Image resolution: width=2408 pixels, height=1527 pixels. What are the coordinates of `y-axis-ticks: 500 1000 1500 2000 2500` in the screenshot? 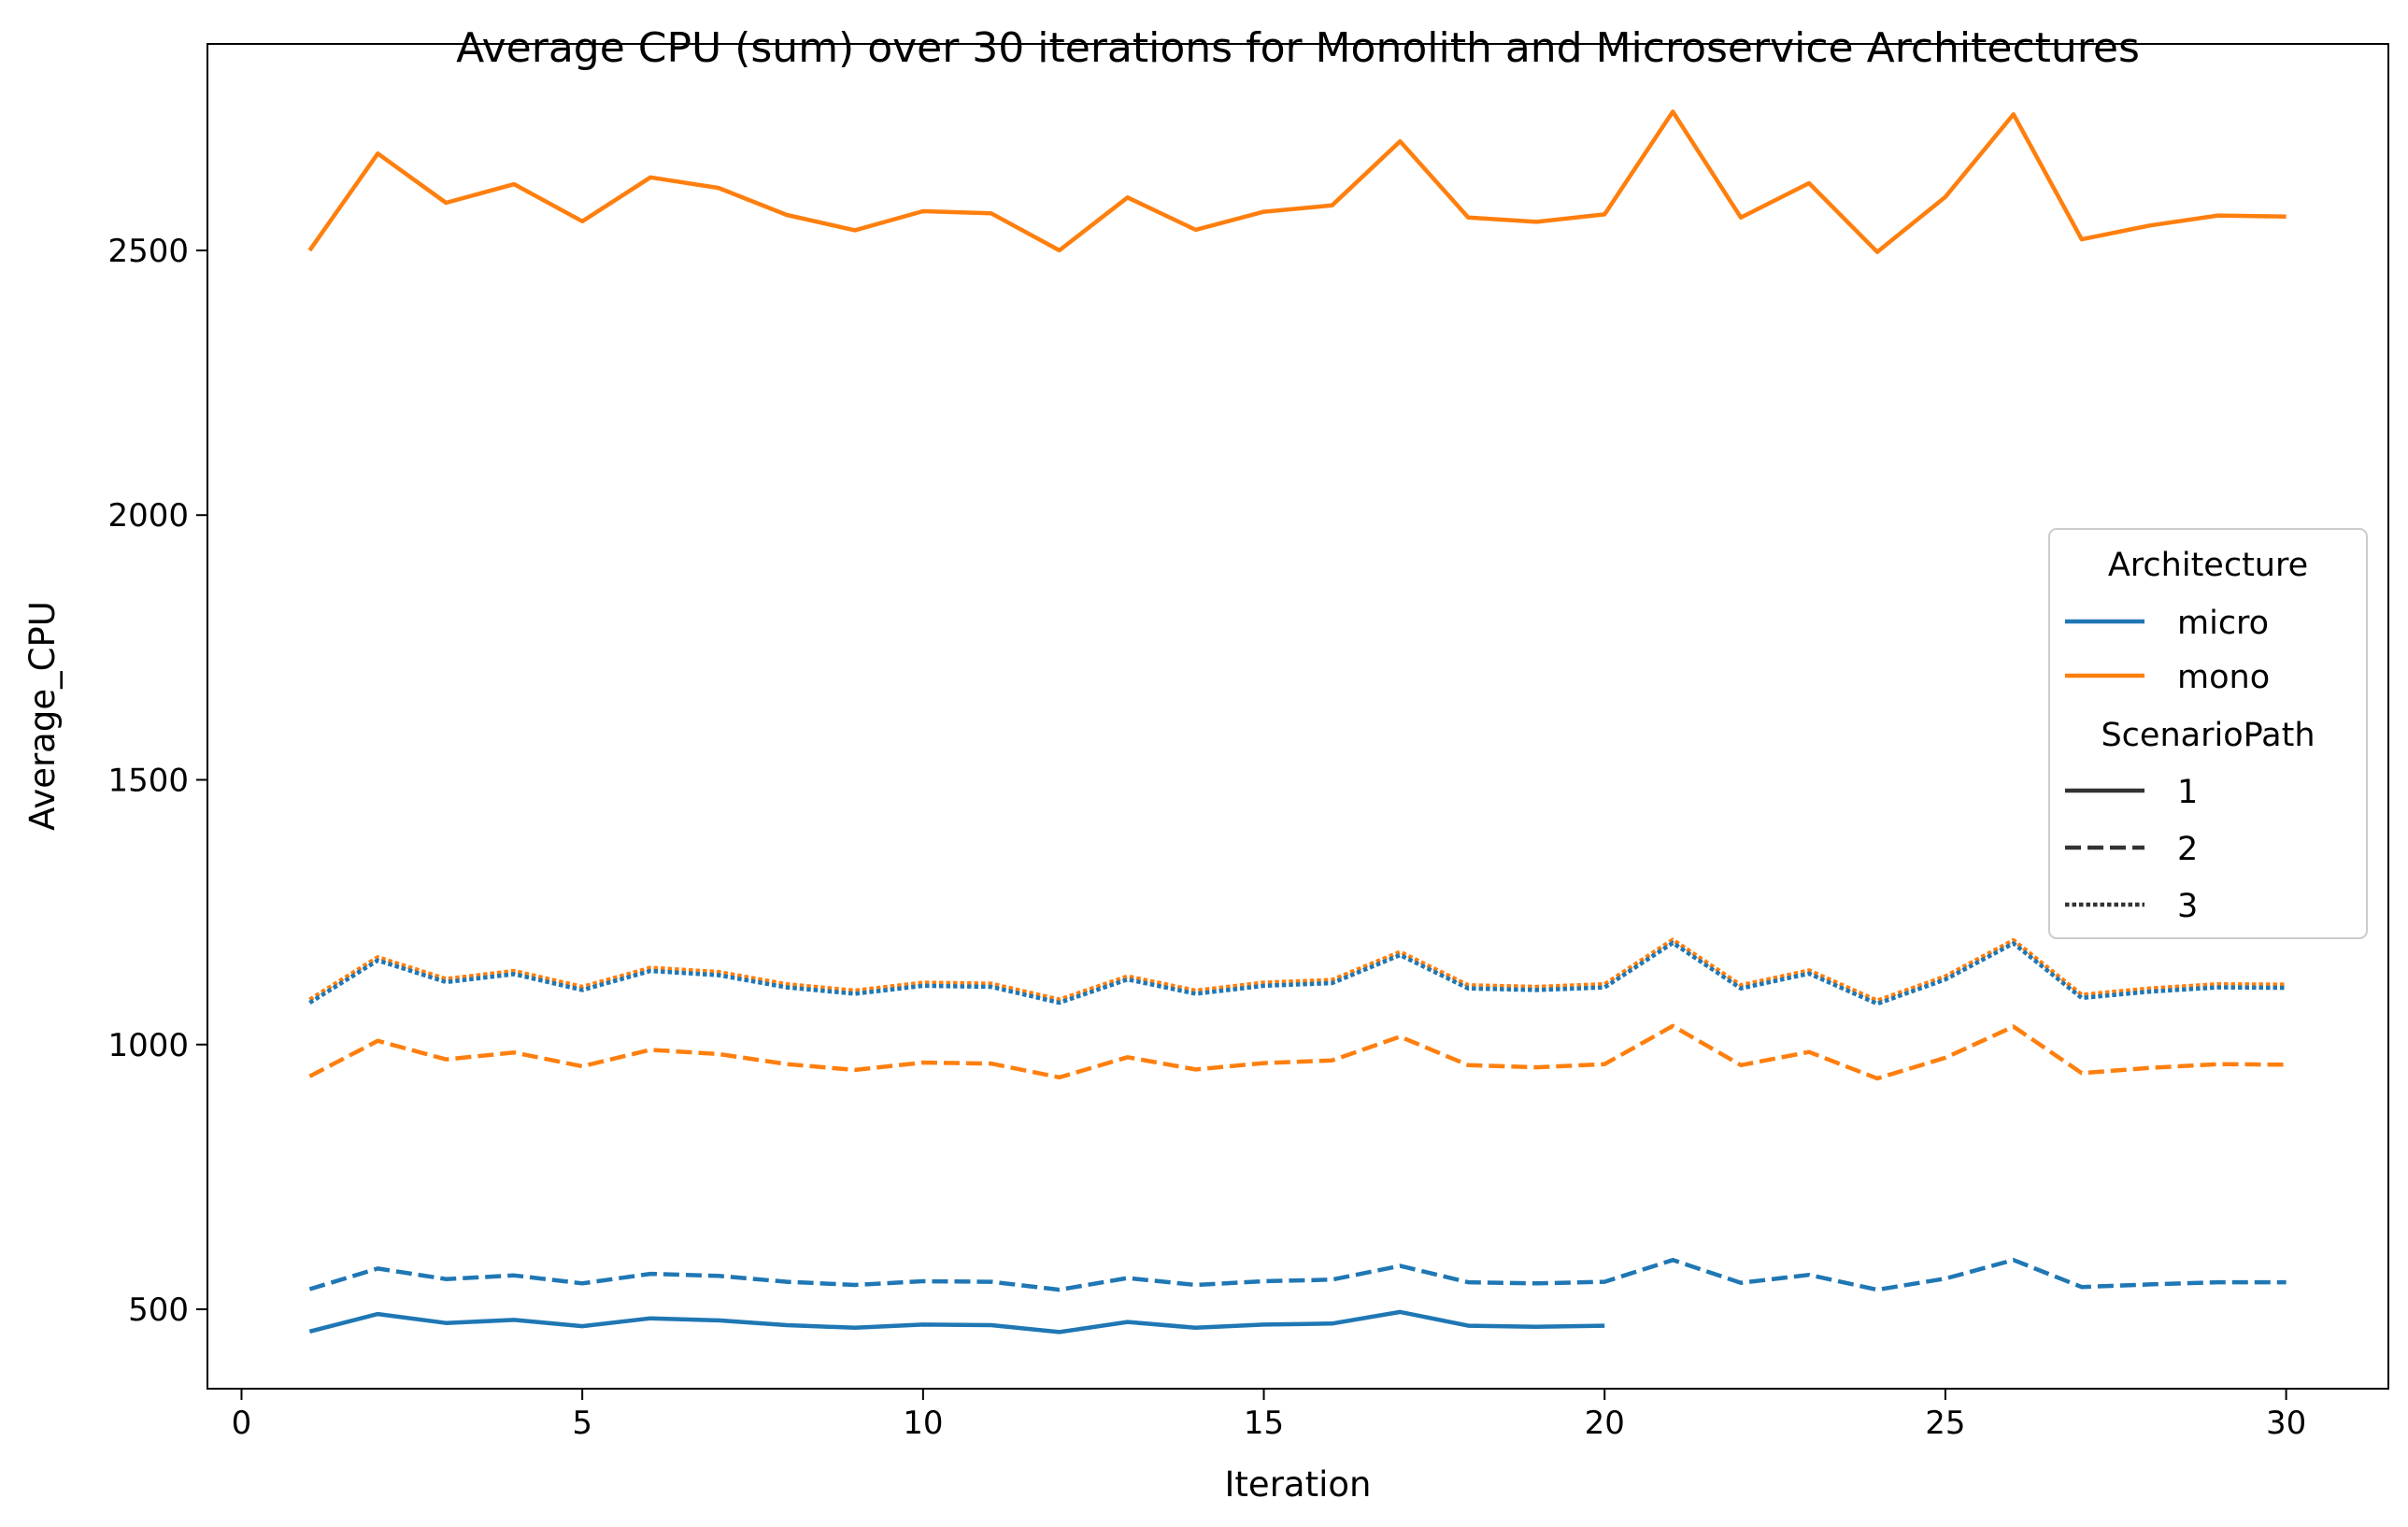 It's located at (157, 781).